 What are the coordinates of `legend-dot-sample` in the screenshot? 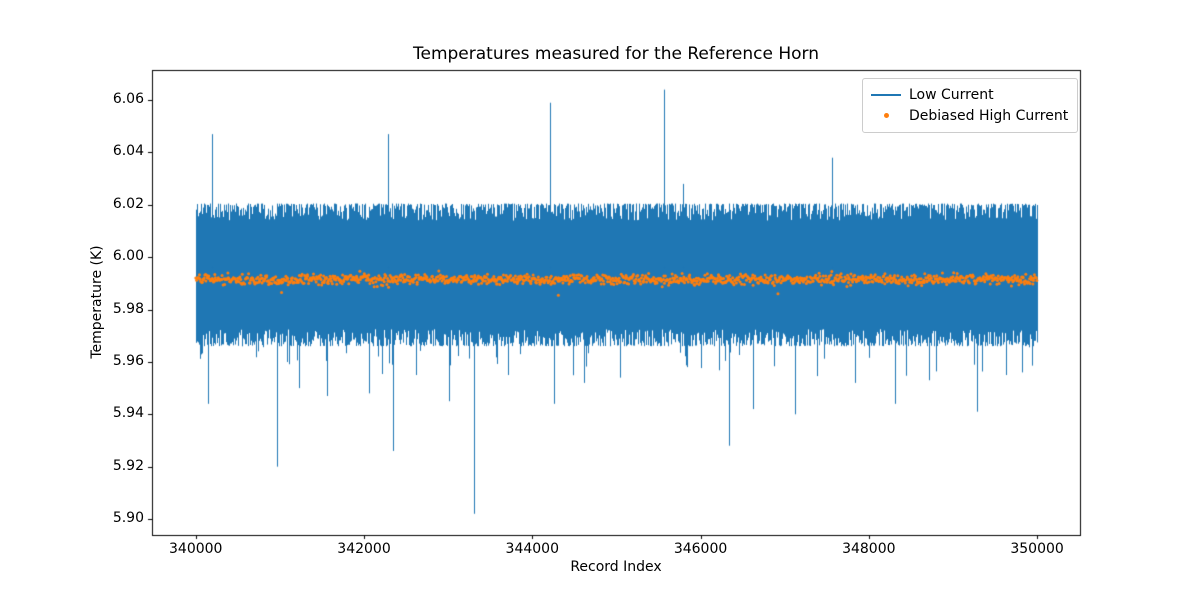 It's located at (886, 115).